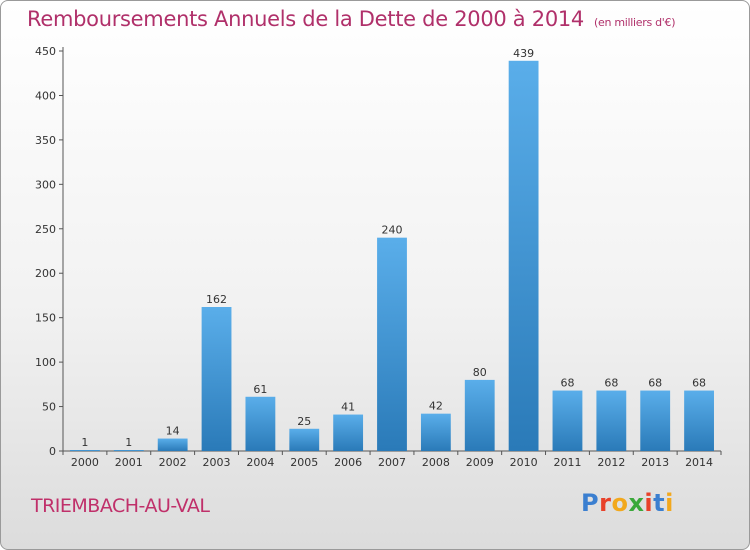 The image size is (750, 550). Describe the element at coordinates (348, 432) in the screenshot. I see `bar-2006` at that location.